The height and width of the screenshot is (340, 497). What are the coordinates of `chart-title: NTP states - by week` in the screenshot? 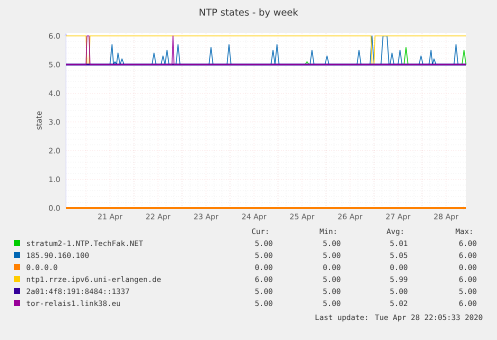 It's located at (249, 13).